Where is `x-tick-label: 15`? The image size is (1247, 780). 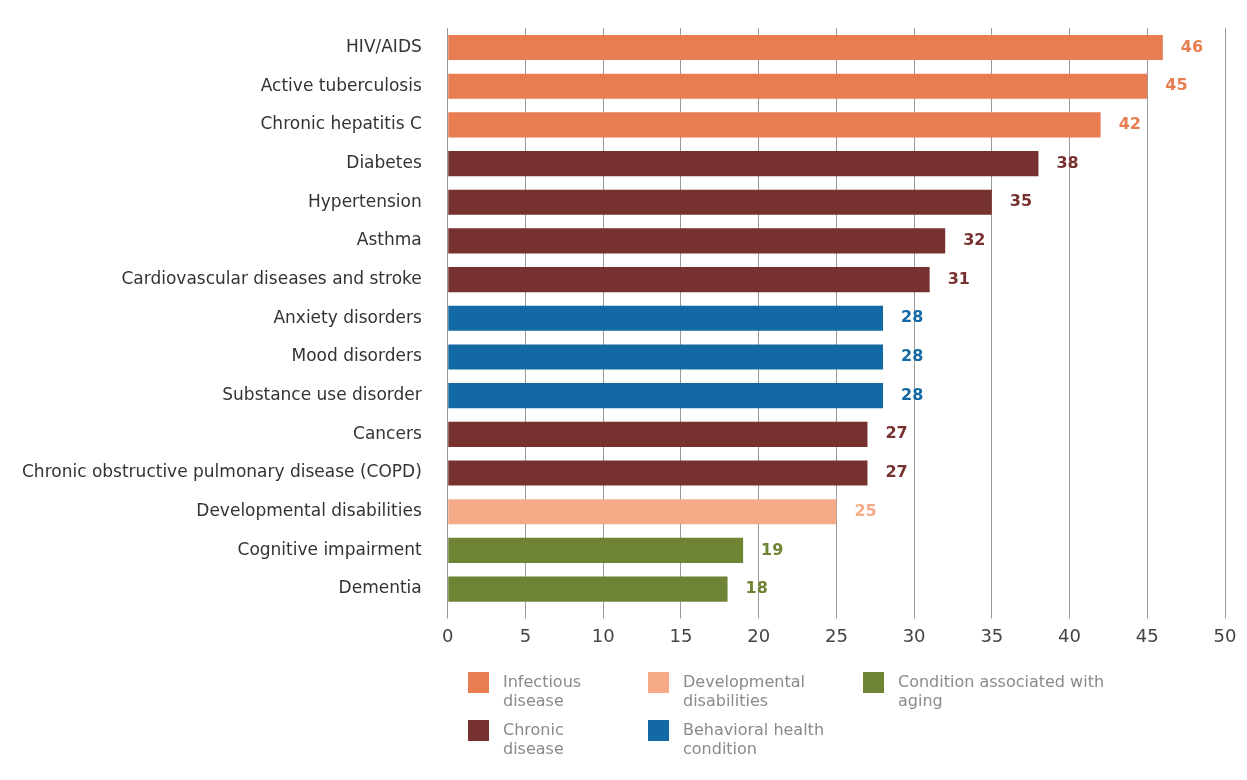
x-tick-label: 15 is located at coordinates (681, 635).